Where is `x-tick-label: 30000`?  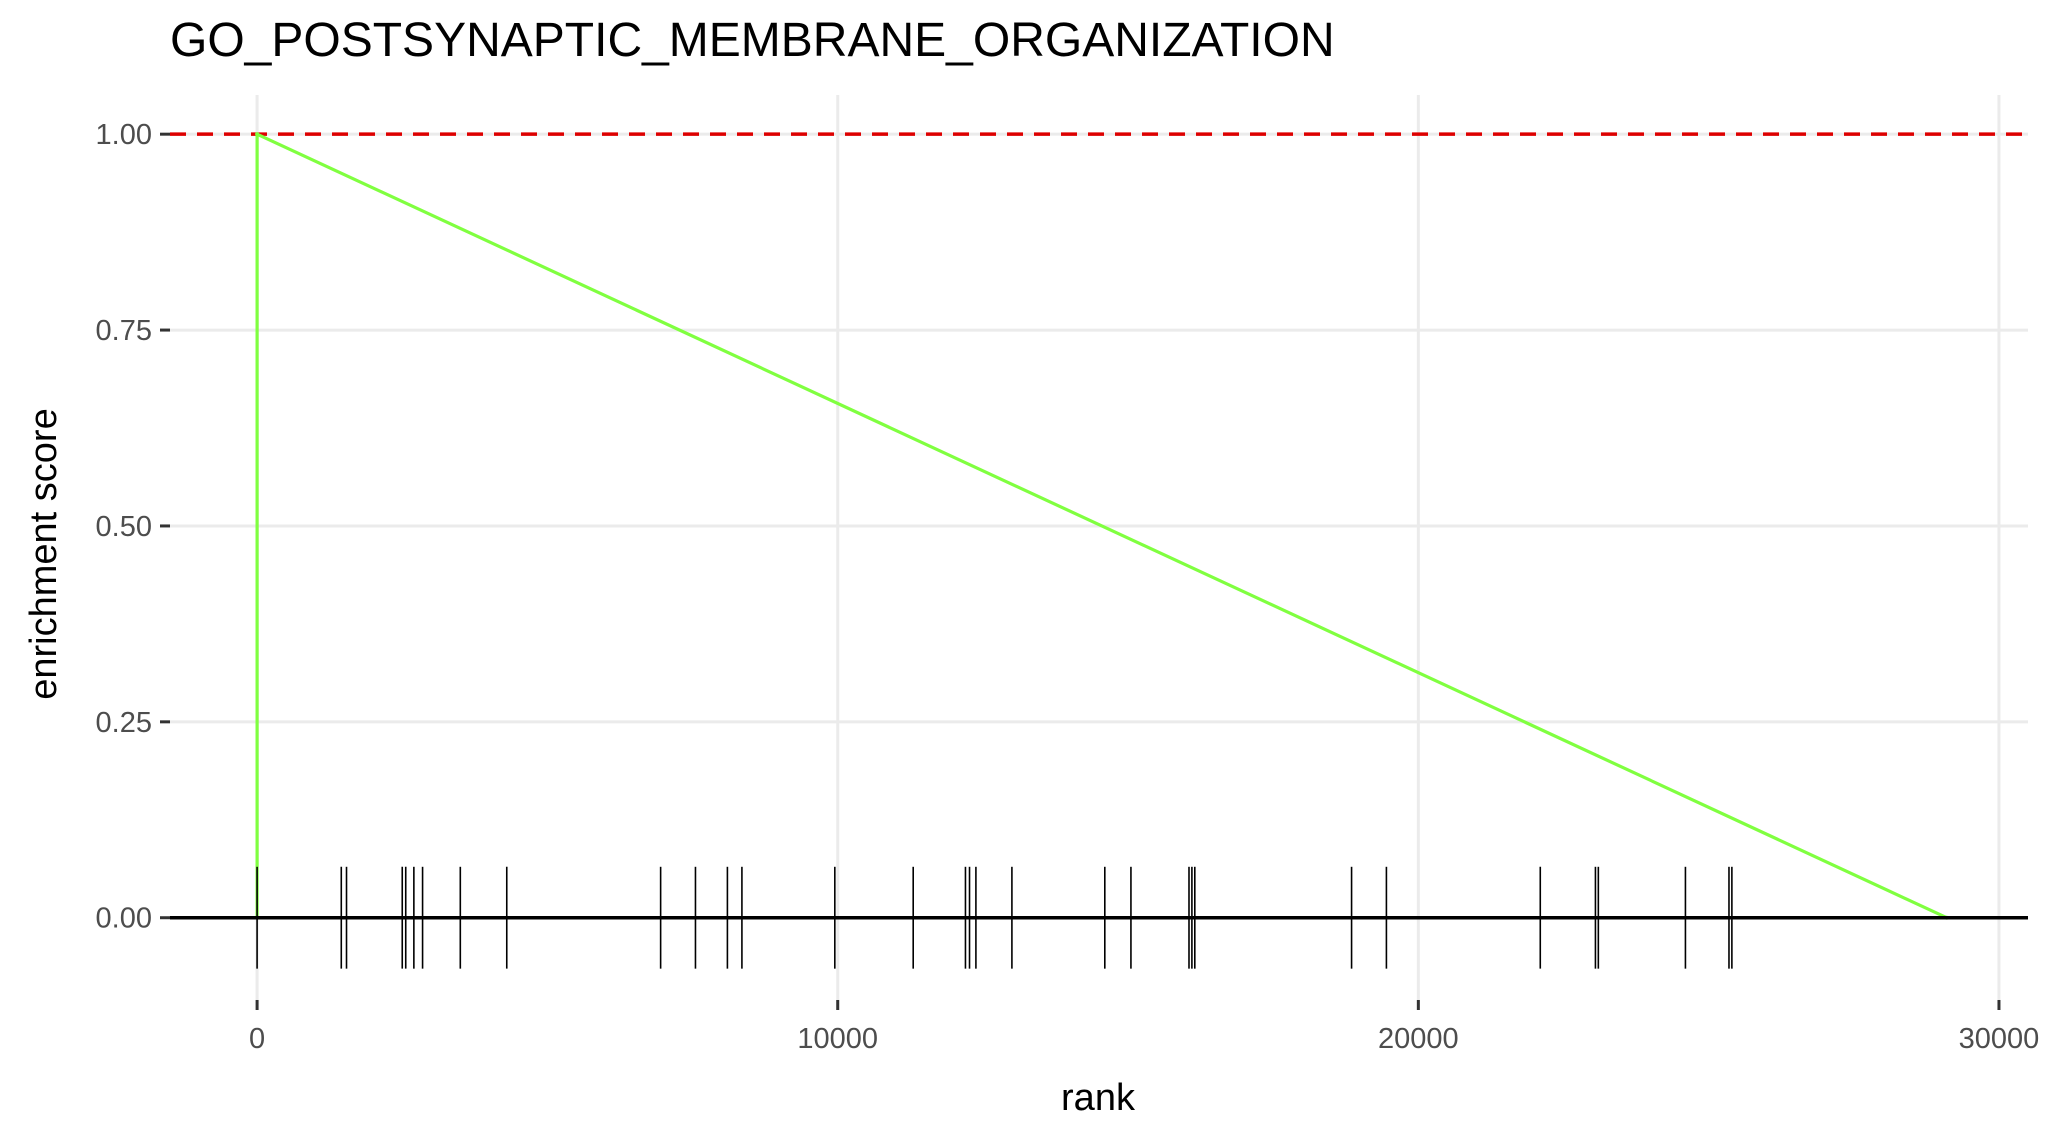 x-tick-label: 30000 is located at coordinates (1999, 1039).